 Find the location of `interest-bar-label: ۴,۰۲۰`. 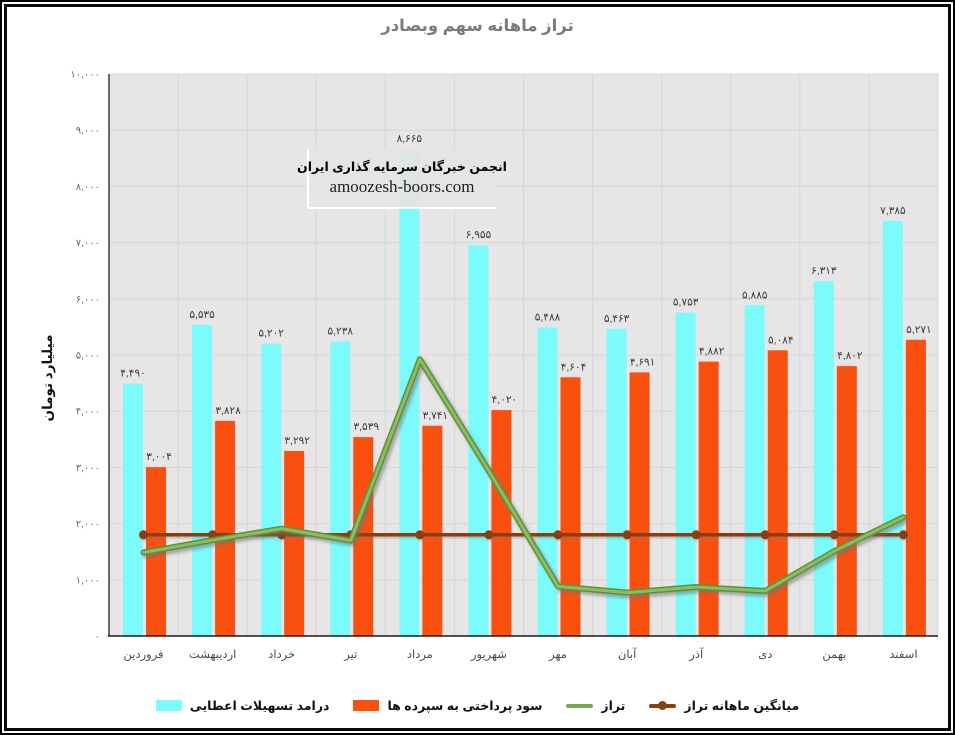

interest-bar-label: ۴,۰۲۰ is located at coordinates (504, 400).